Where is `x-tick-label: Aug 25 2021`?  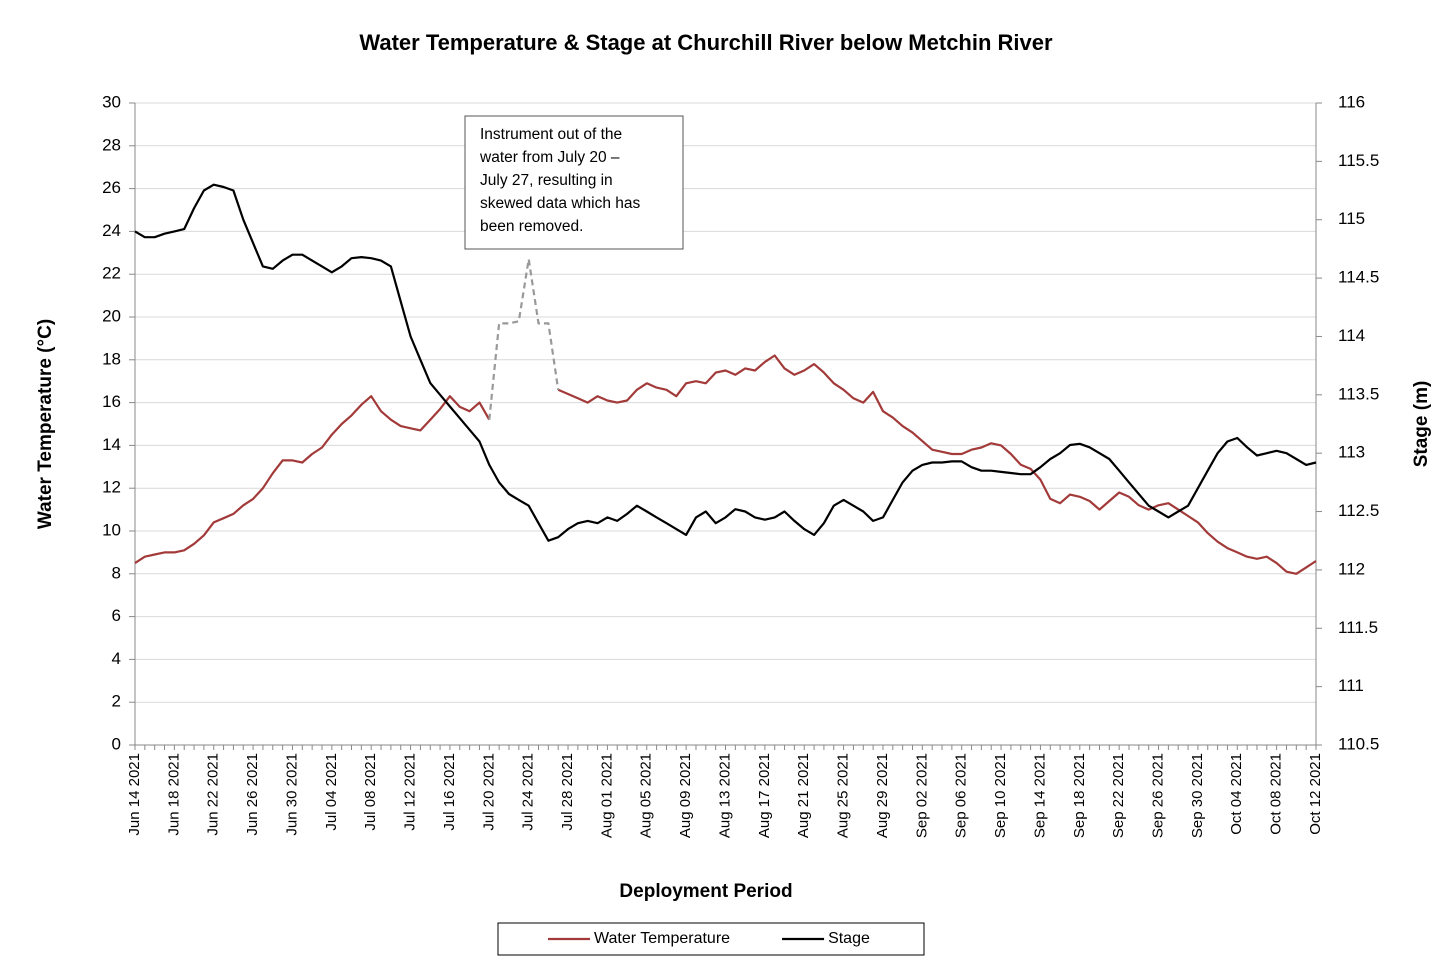 x-tick-label: Aug 25 2021 is located at coordinates (843, 795).